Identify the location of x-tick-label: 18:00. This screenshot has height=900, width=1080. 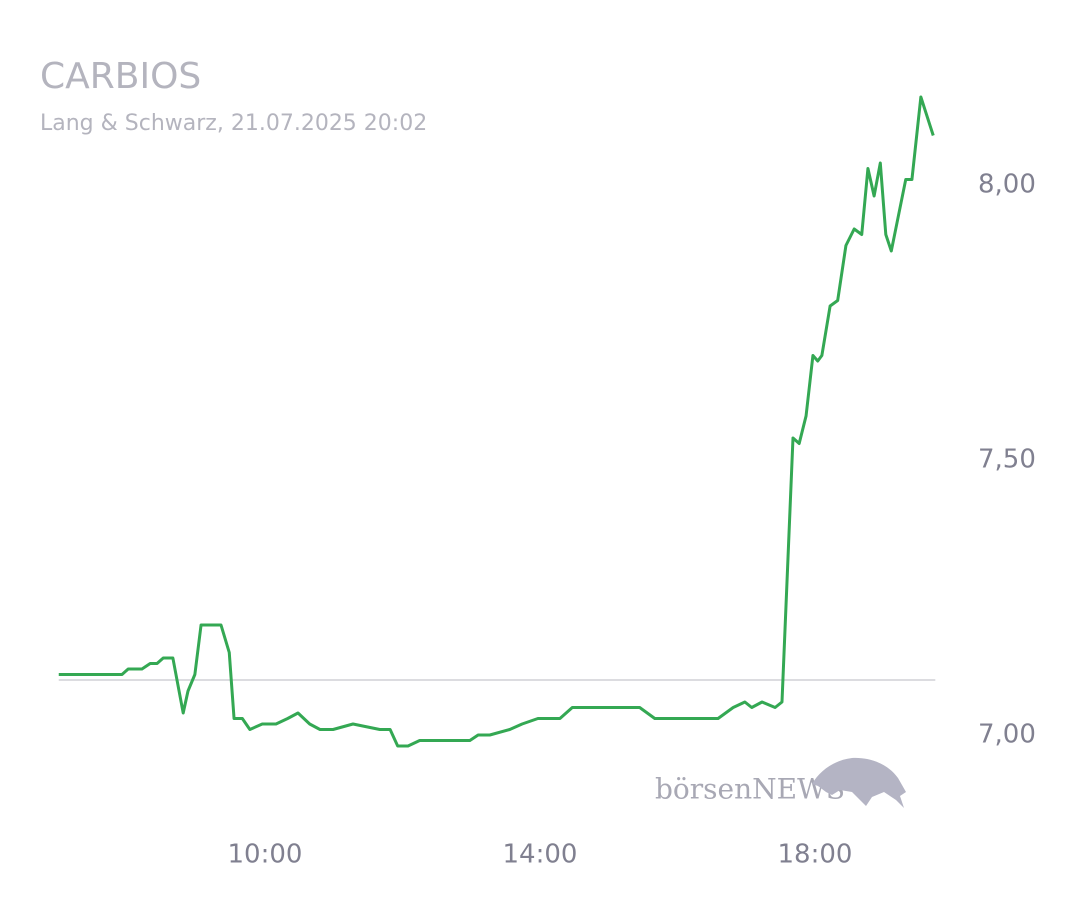
(815, 855).